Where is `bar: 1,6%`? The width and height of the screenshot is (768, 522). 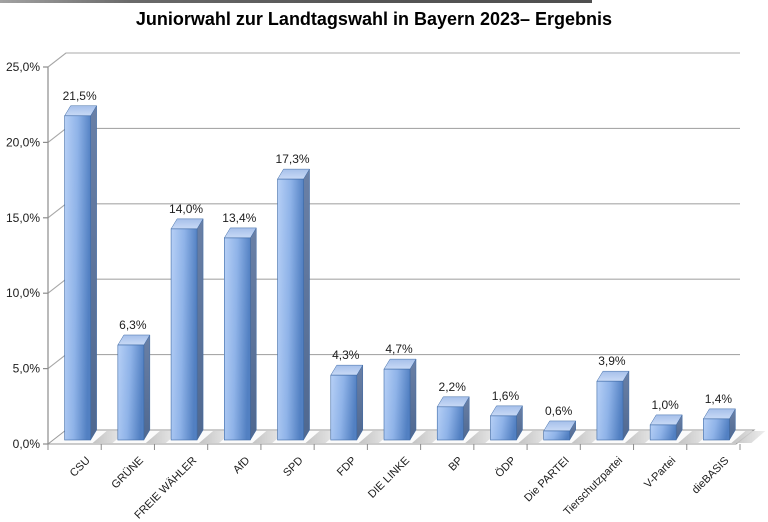 bar: 1,6% is located at coordinates (506, 415).